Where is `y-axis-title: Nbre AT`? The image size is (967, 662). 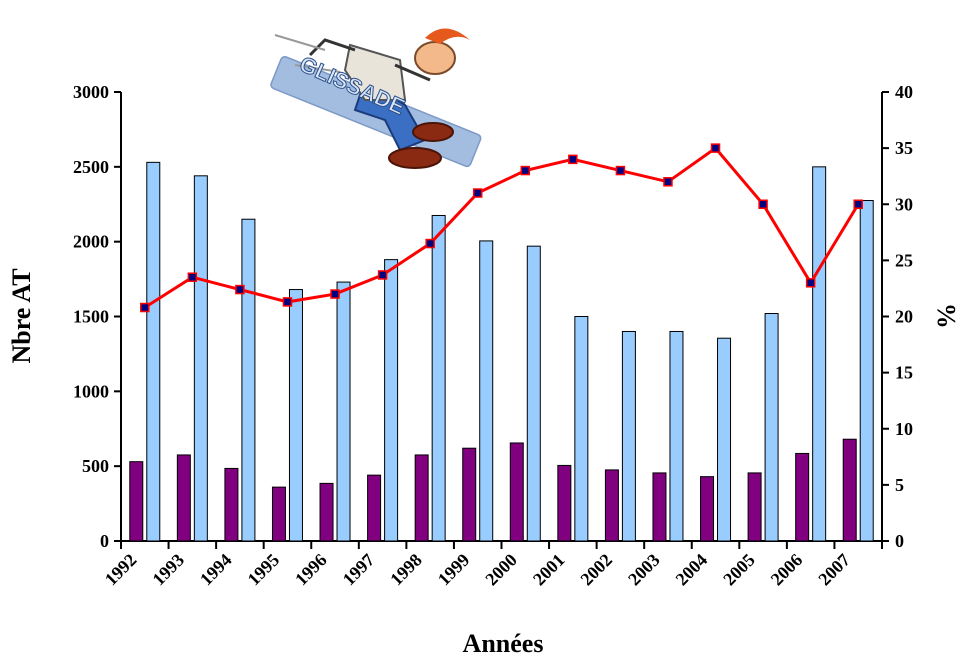
y-axis-title: Nbre AT is located at coordinates (21, 315).